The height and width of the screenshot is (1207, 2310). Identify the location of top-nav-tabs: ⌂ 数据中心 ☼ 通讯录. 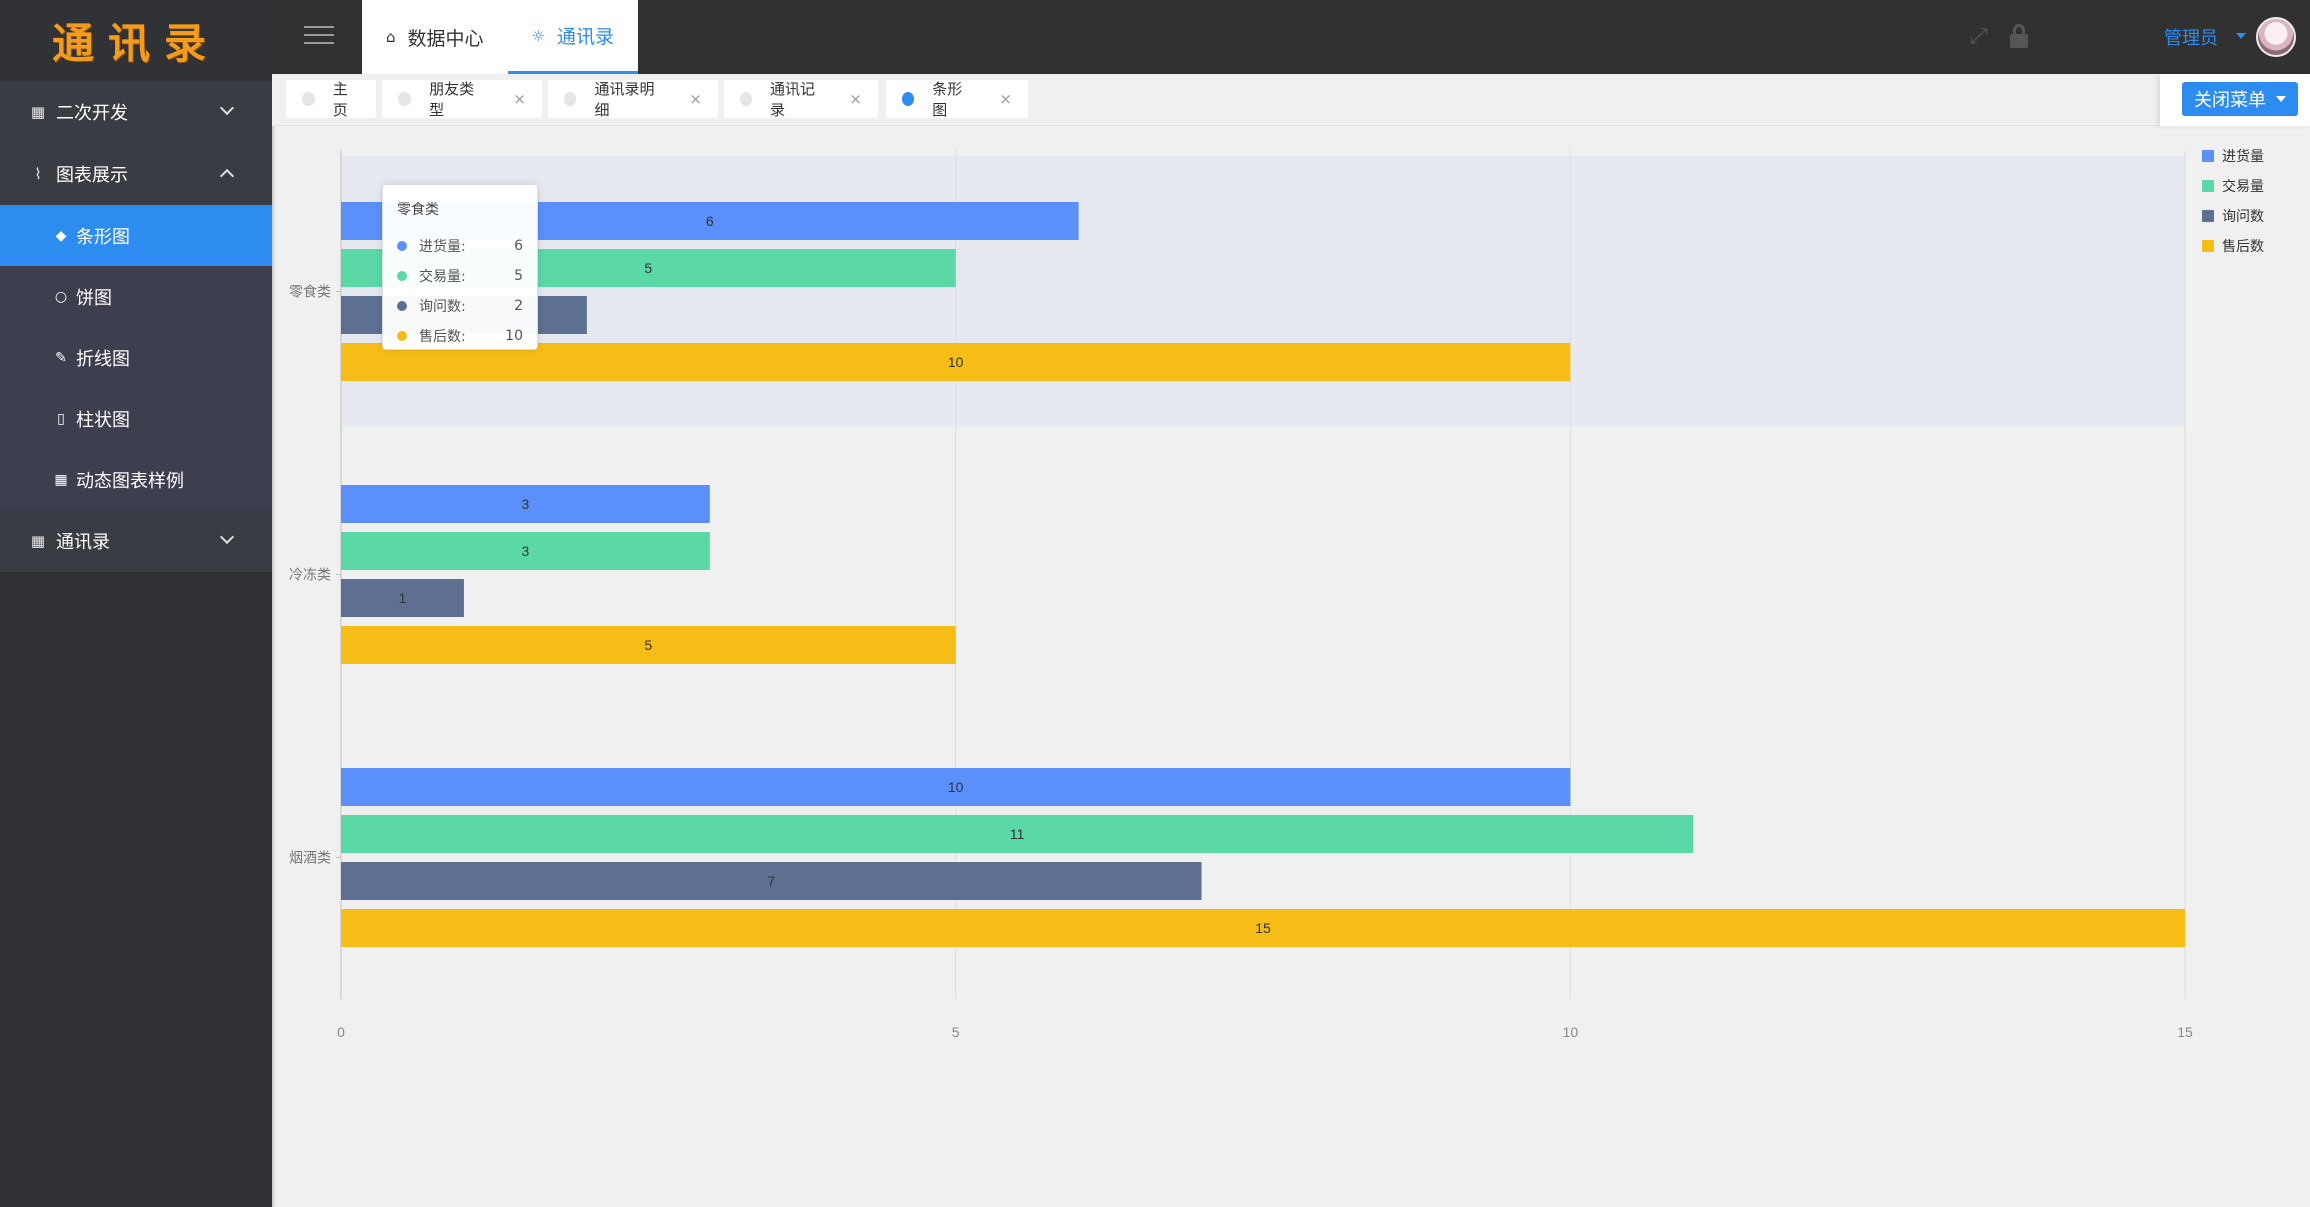
(500, 37).